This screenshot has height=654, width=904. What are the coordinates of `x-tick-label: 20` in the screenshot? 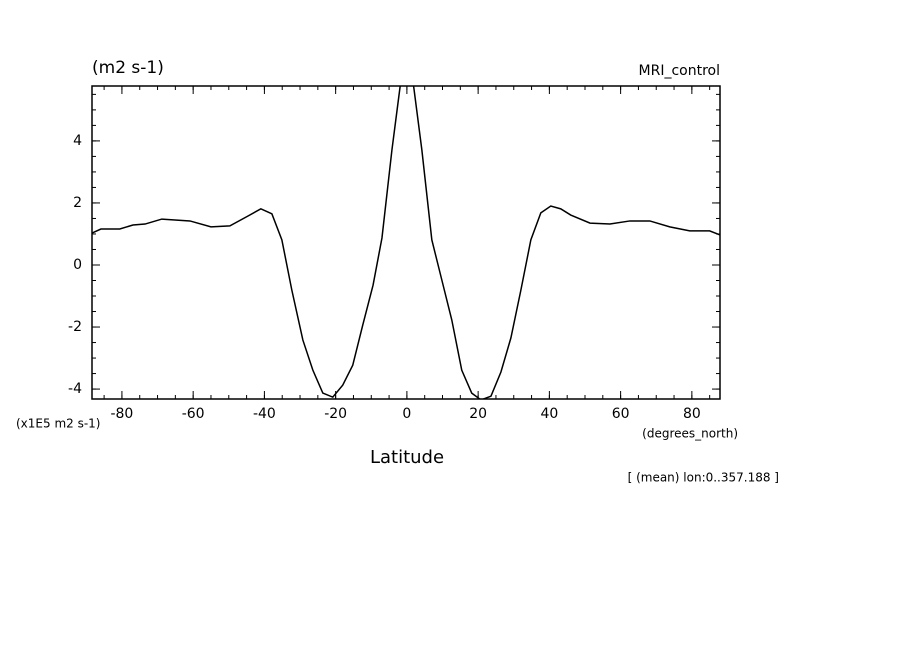 It's located at (478, 414).